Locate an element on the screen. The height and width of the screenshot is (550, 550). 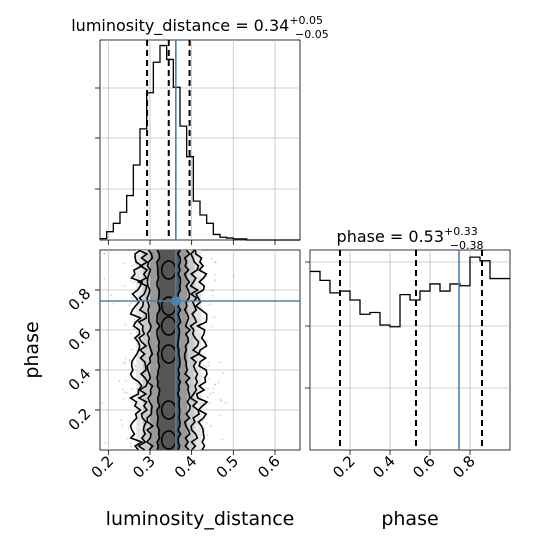
tick-label-phase-y-2: 0.6 is located at coordinates (80, 340).